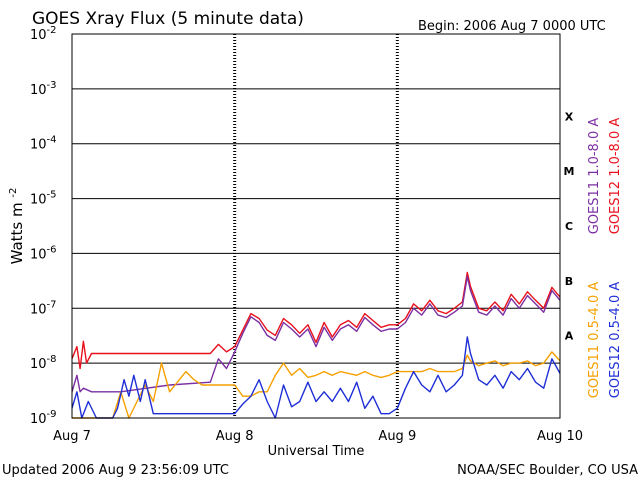  I want to click on chart-title: GOES Xray Flux (5 minute data), so click(168, 19).